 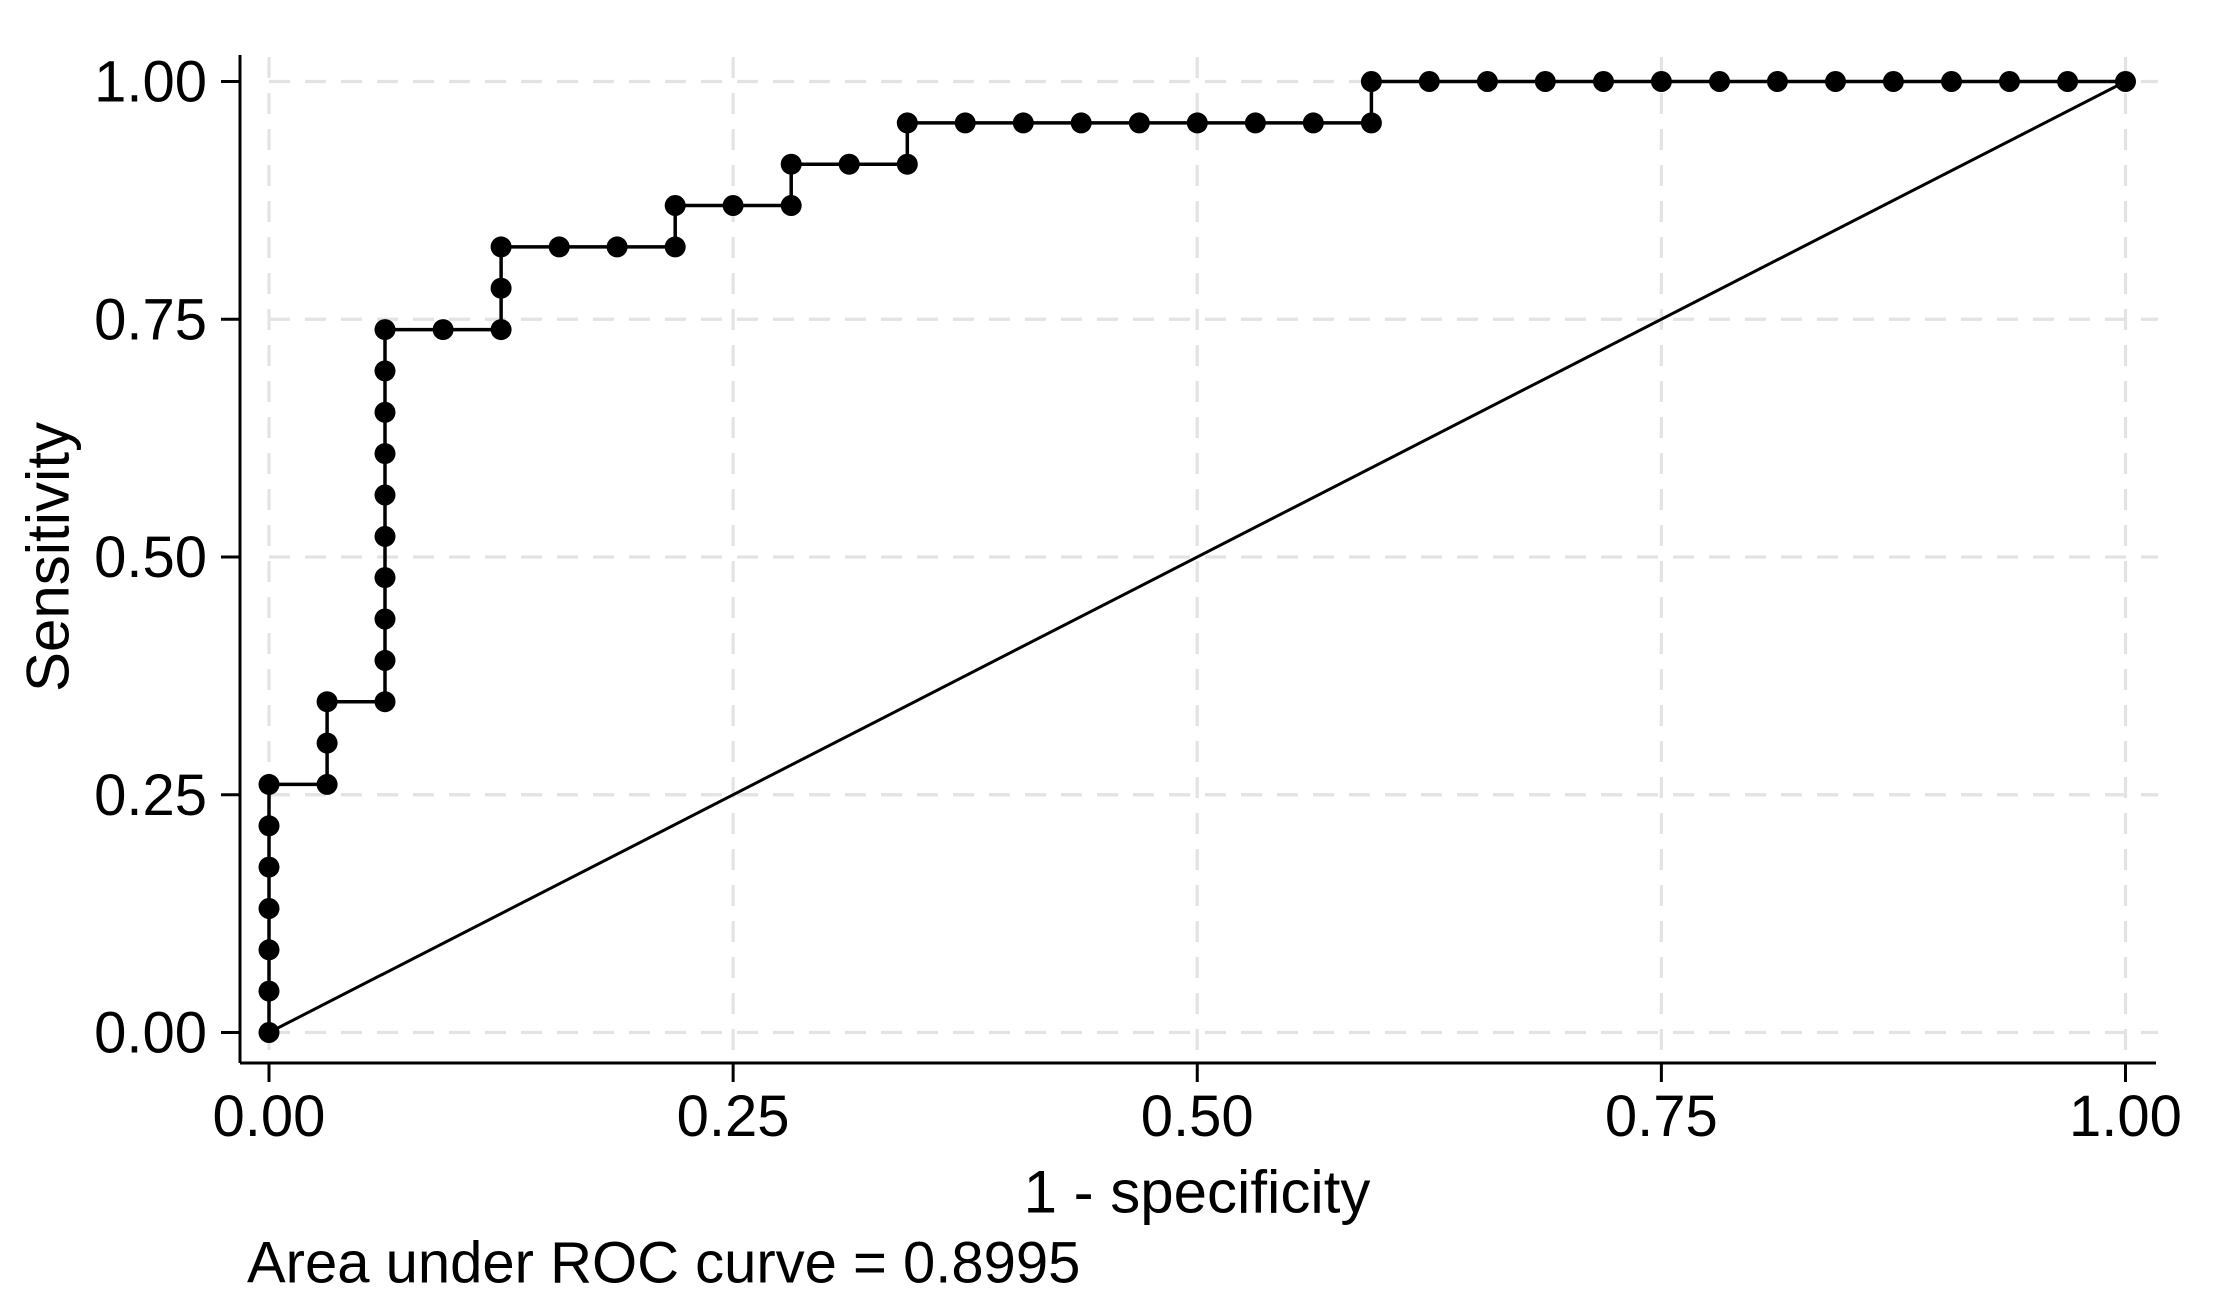 What do you see at coordinates (2125, 1116) in the screenshot?
I see `x-tick-label: 1.00` at bounding box center [2125, 1116].